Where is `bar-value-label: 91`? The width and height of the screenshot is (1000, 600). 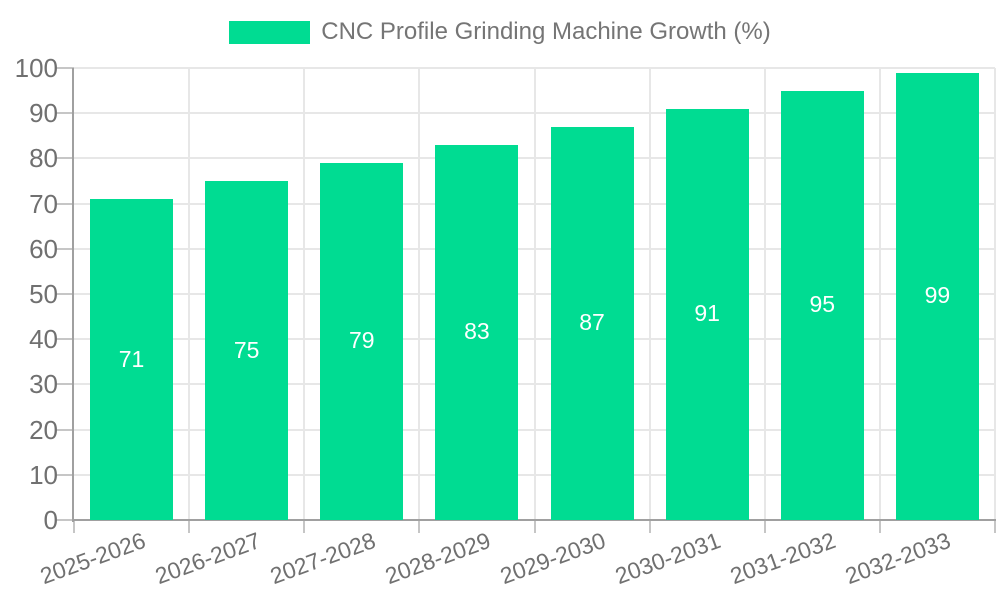
bar-value-label: 91 is located at coordinates (707, 313).